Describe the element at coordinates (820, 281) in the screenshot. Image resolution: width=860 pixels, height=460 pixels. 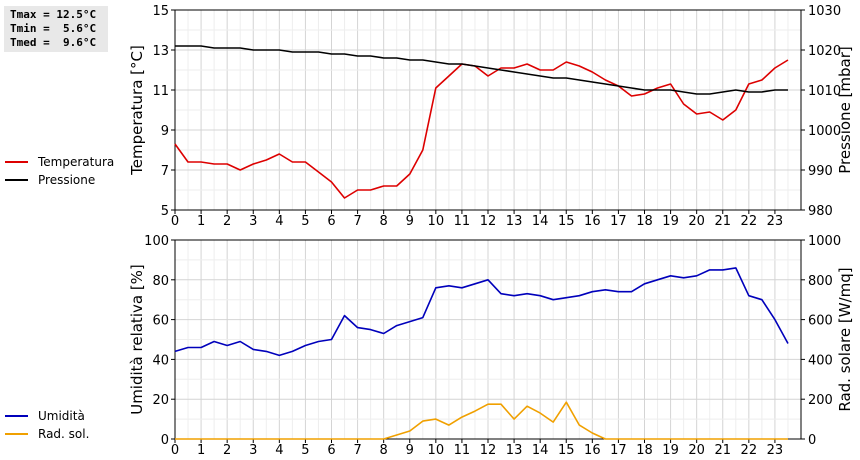
I see `y2-tick-label: 800` at that location.